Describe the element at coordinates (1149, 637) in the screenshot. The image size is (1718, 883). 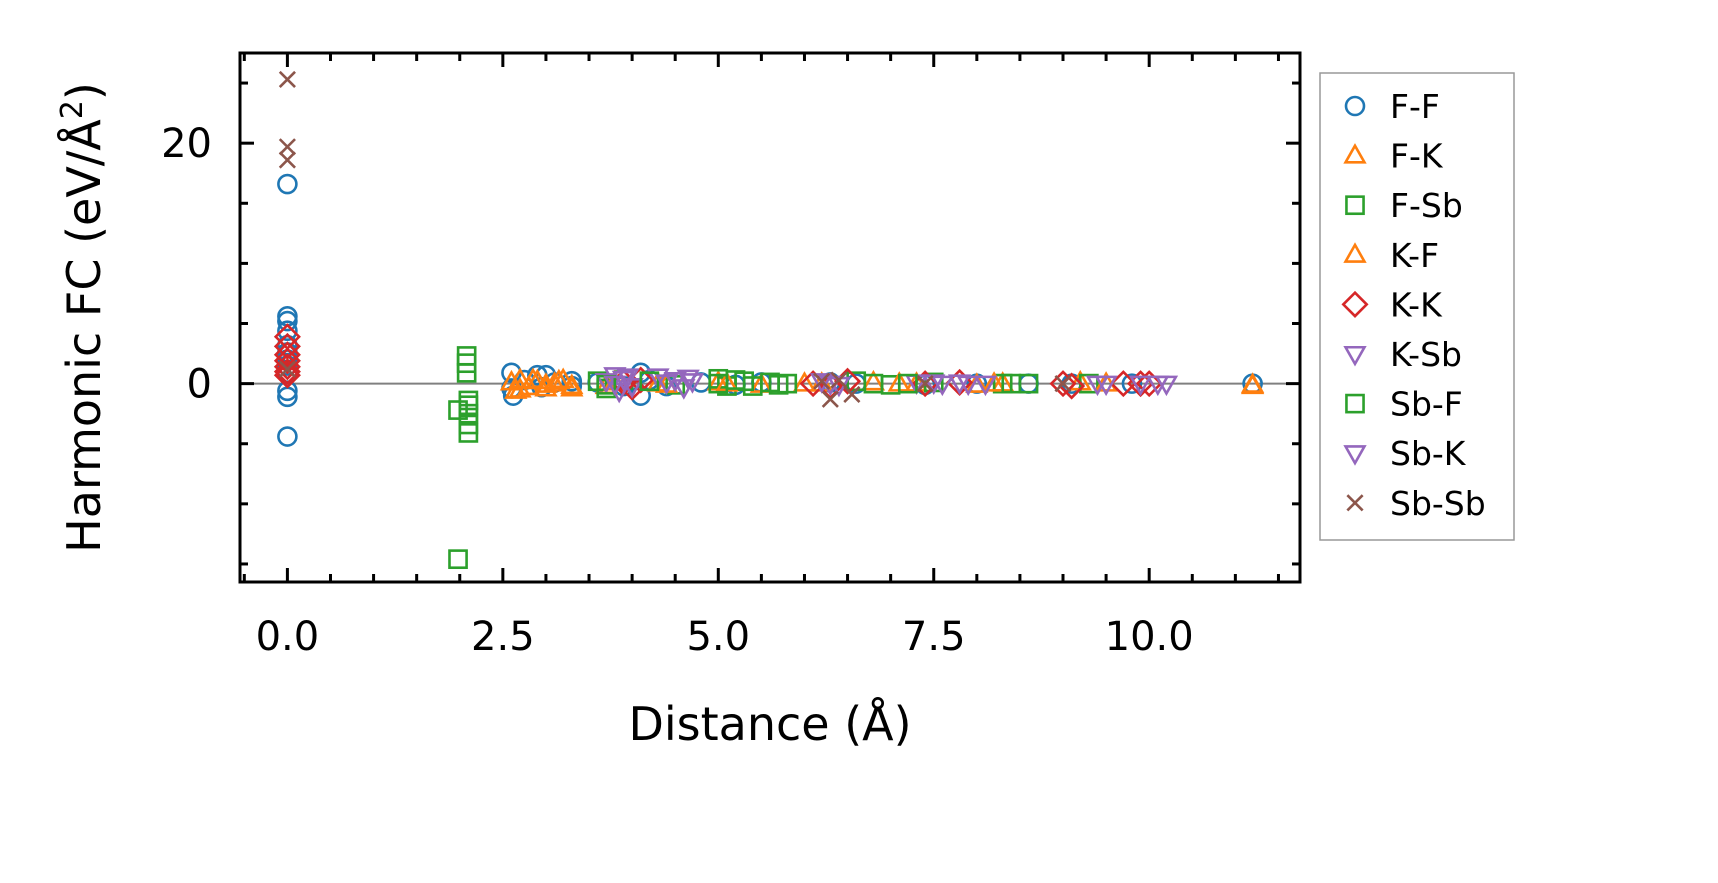
I see `x-tick-label: 10.0` at that location.